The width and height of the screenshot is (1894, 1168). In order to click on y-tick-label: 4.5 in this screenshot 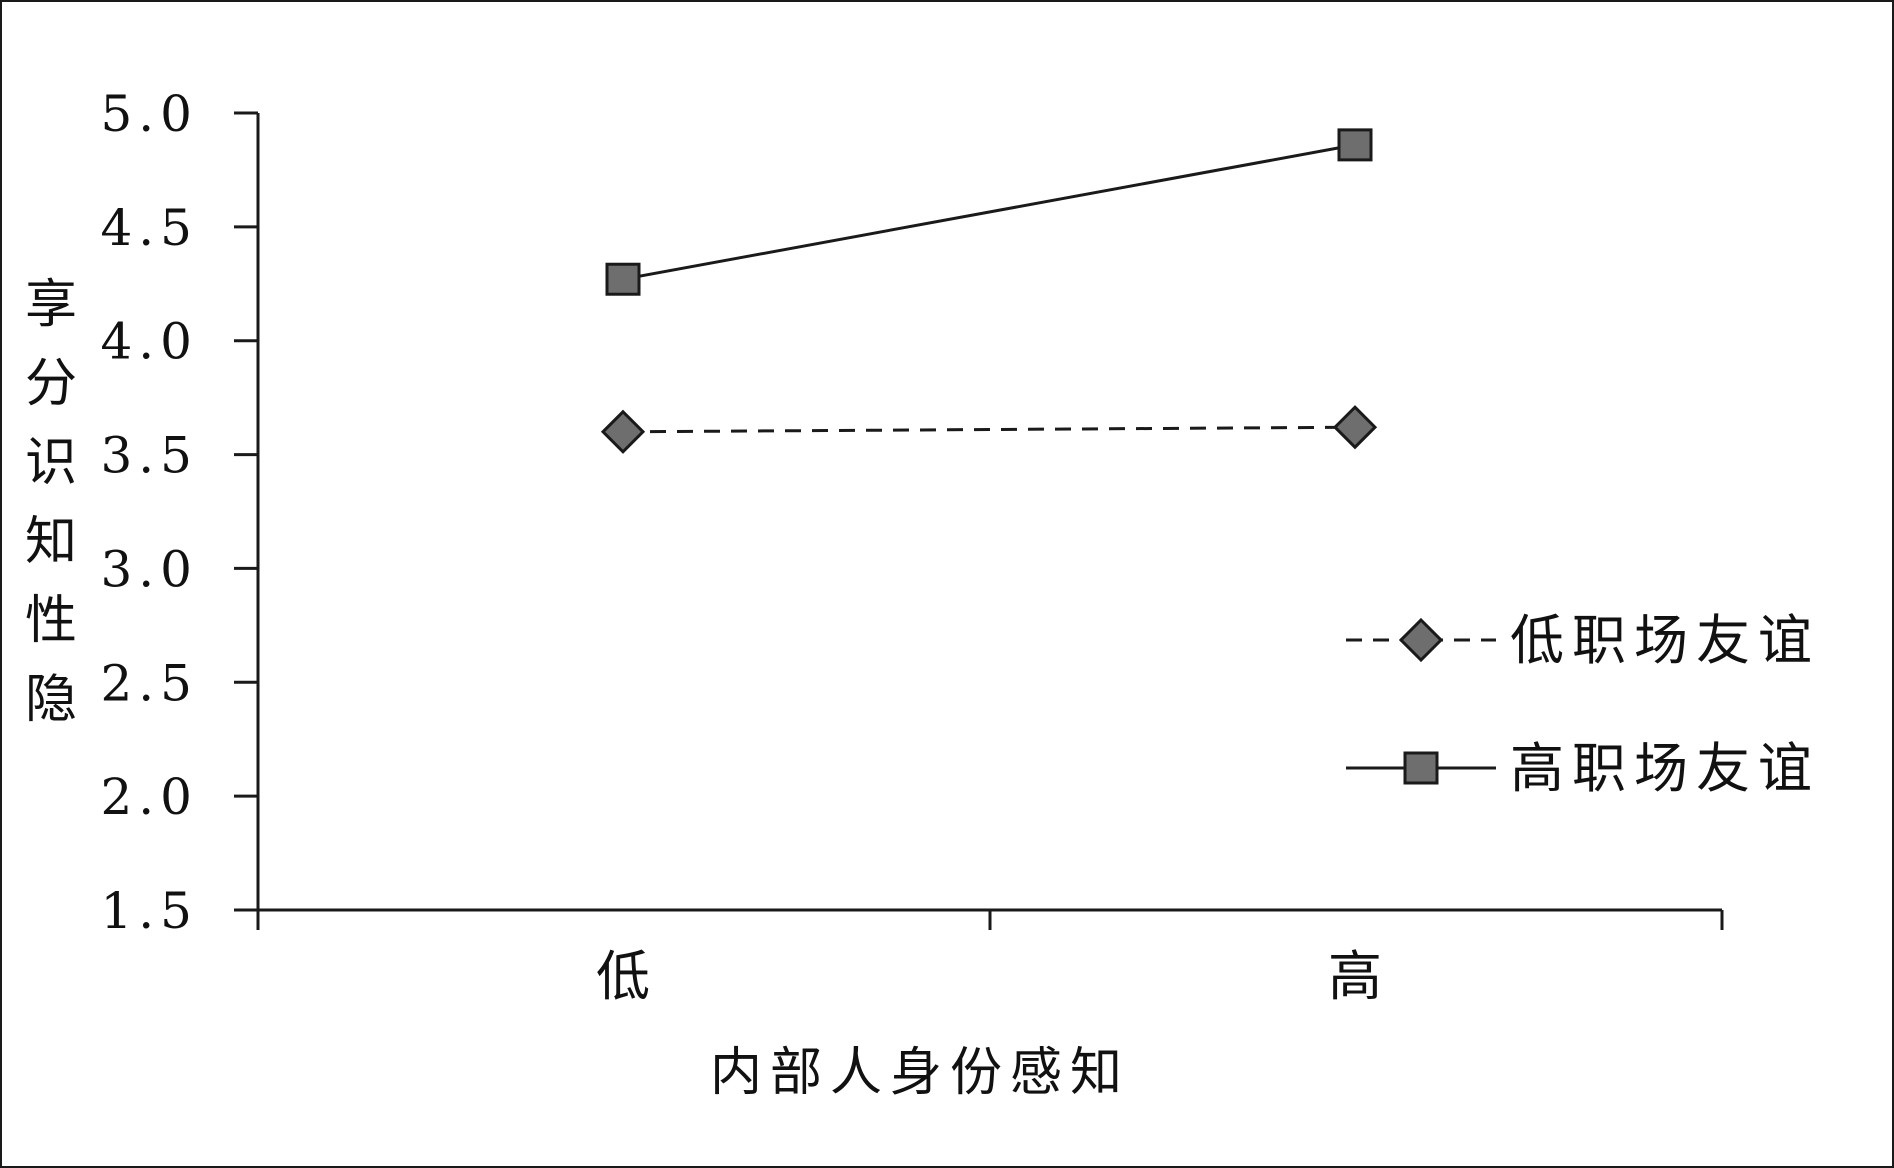, I will do `click(149, 228)`.